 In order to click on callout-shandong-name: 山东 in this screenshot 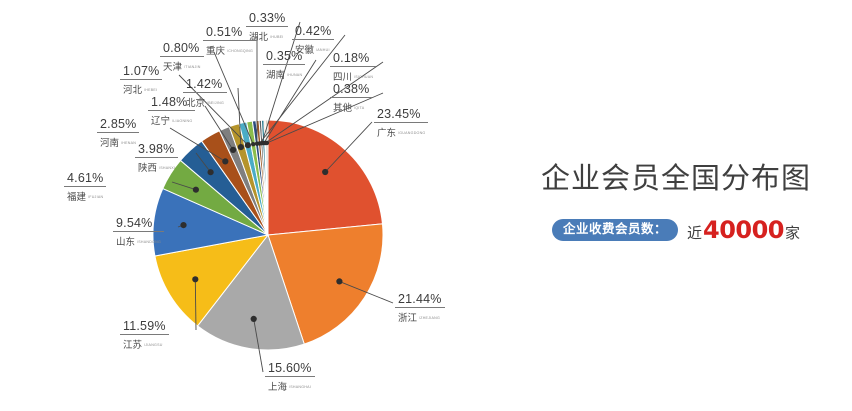, I will do `click(126, 243)`.